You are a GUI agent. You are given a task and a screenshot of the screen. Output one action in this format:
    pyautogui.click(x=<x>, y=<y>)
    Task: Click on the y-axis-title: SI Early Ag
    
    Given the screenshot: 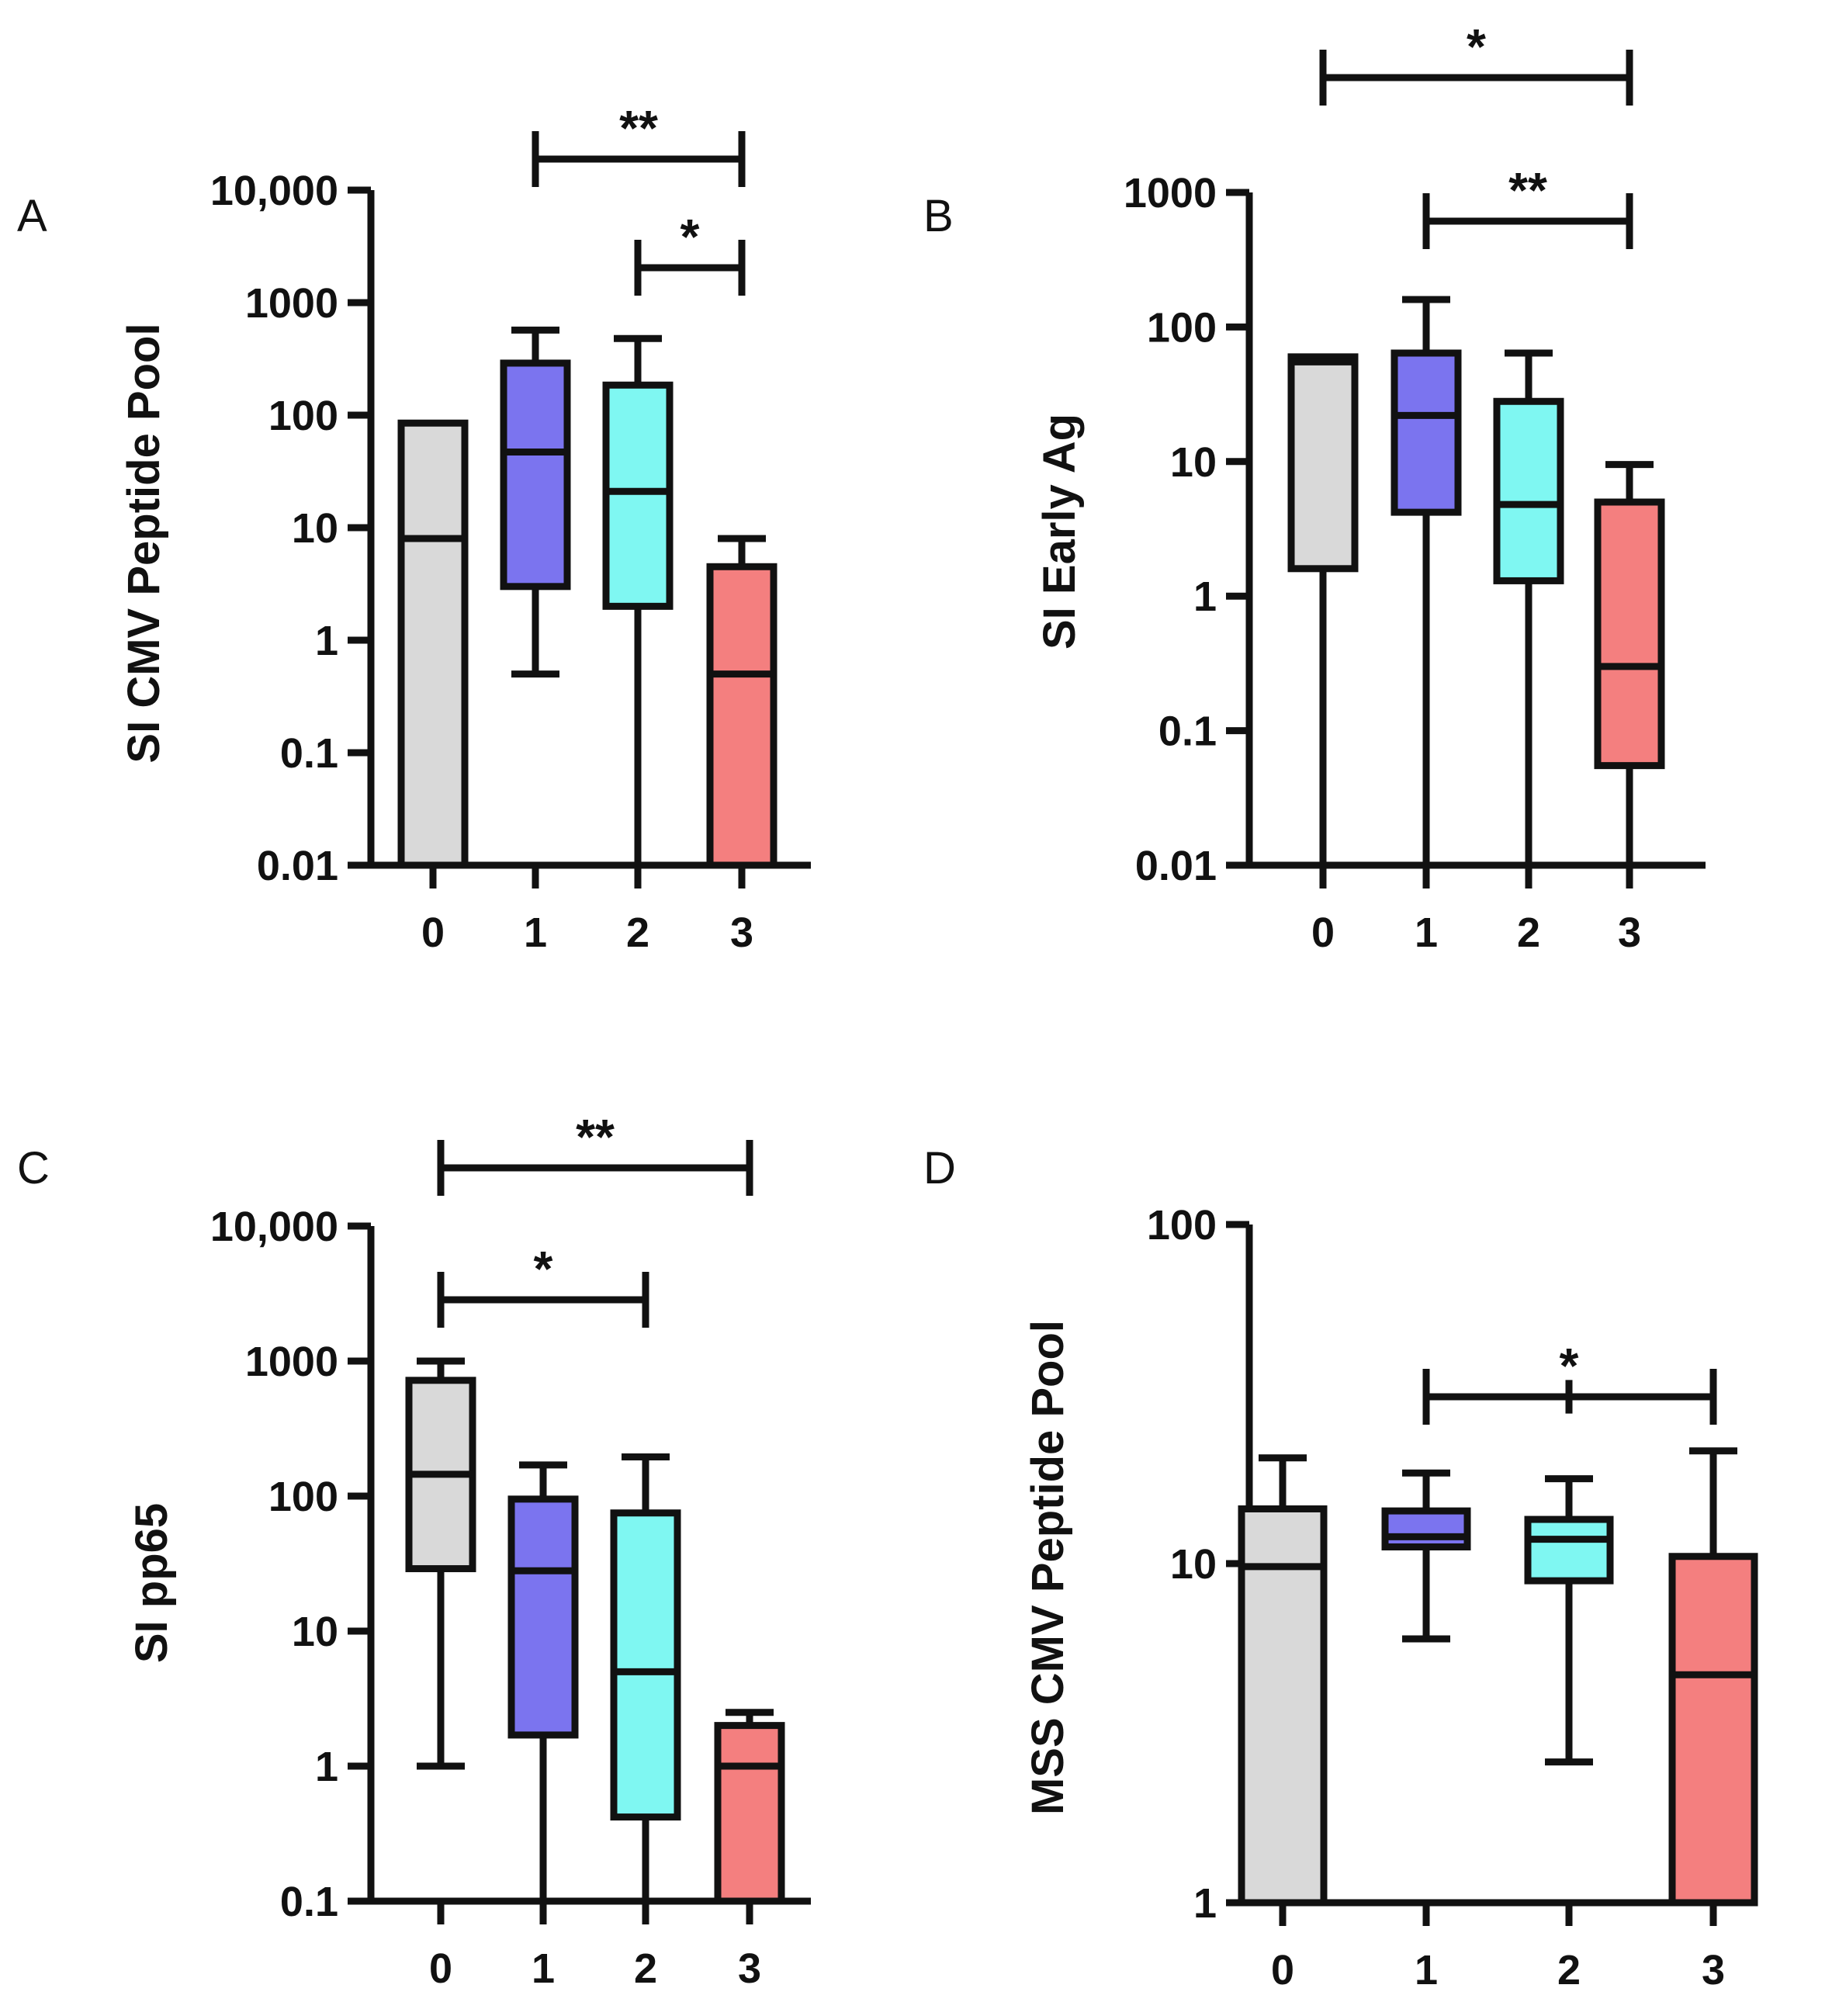 What is the action you would take?
    pyautogui.click(x=1059, y=532)
    